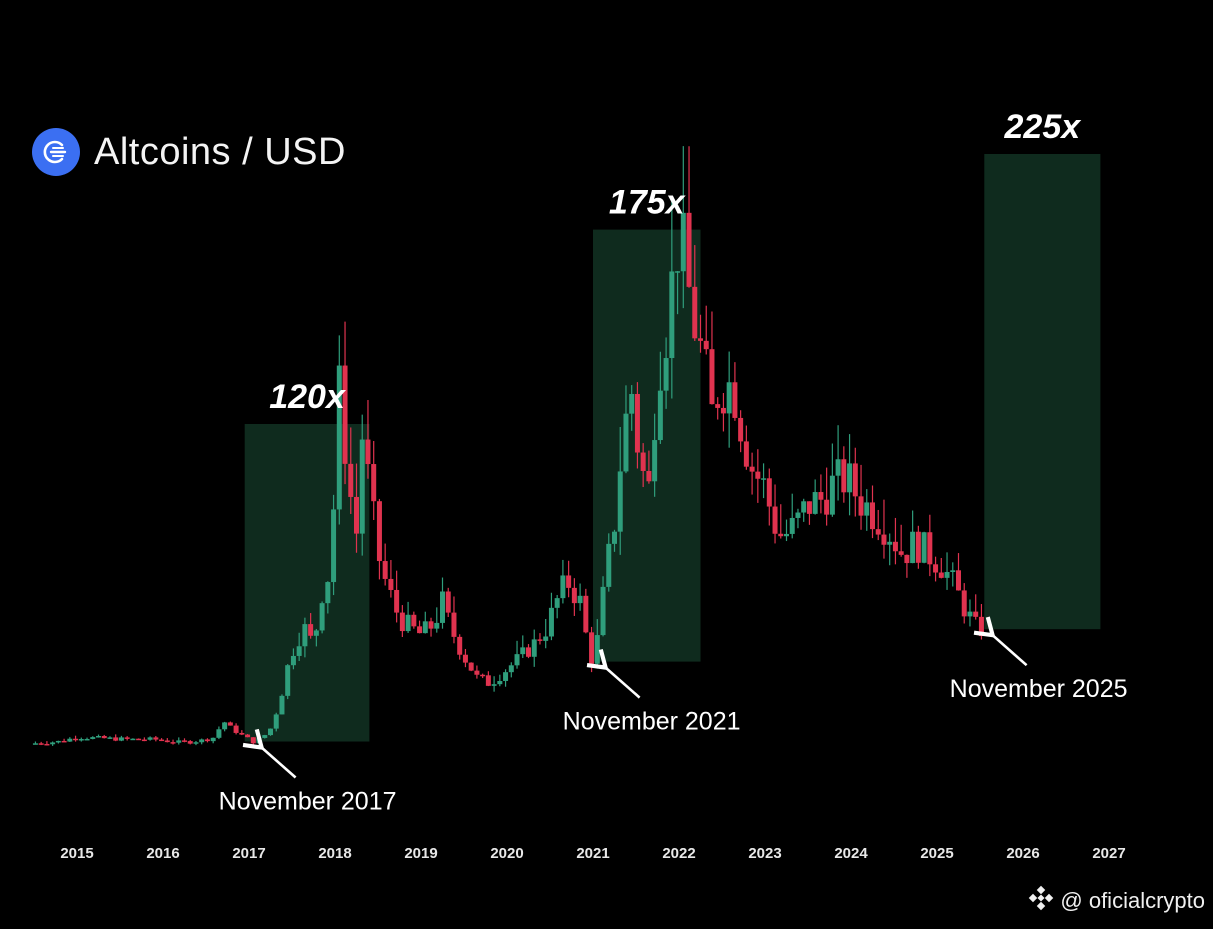 The height and width of the screenshot is (929, 1213). Describe the element at coordinates (420, 853) in the screenshot. I see `x-tick-label: 2019` at that location.